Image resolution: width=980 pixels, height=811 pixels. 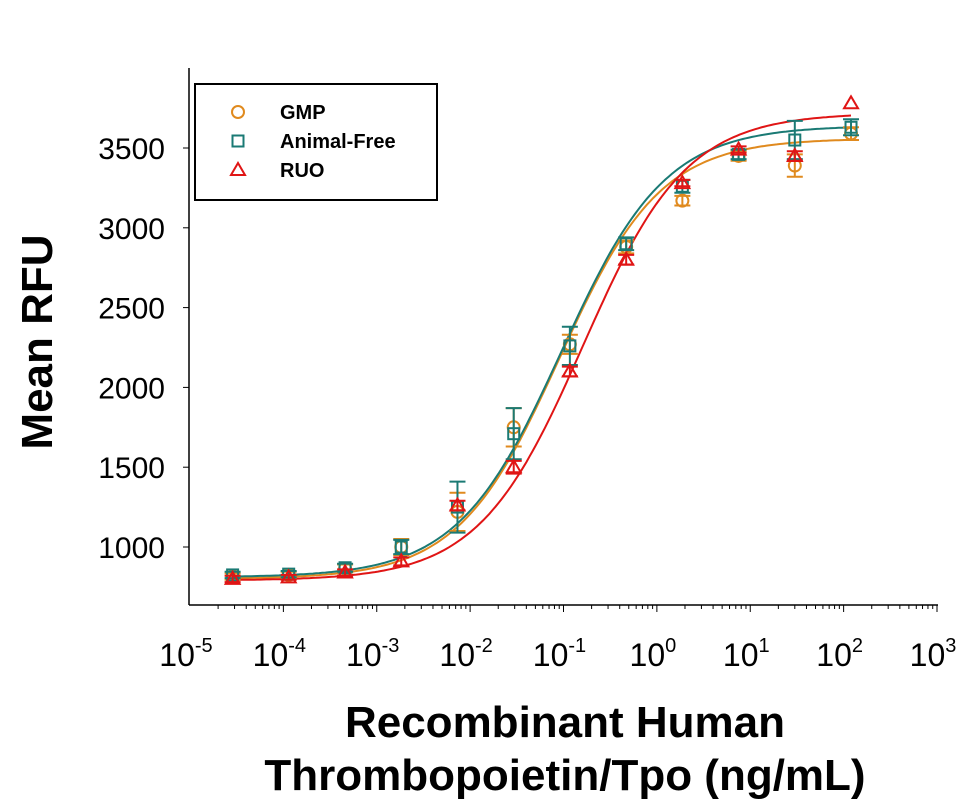 What do you see at coordinates (143, 349) in the screenshot?
I see `y-ticks: 1000 1500 2000 2500 3000 3500` at bounding box center [143, 349].